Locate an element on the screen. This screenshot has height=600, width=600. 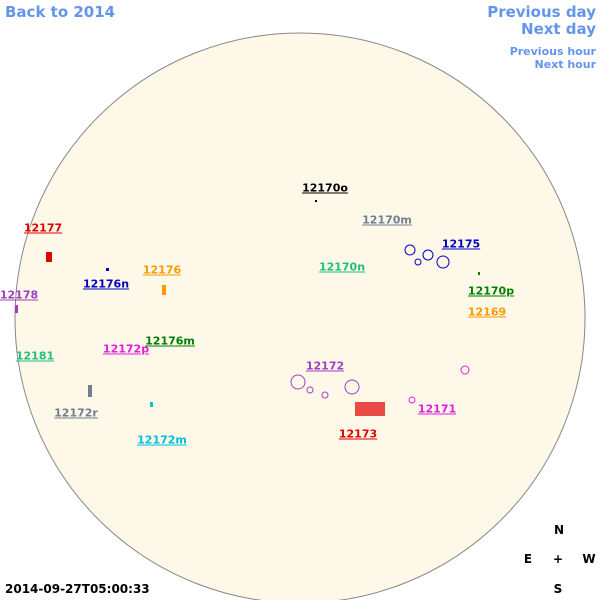
region-label: 12176n is located at coordinates (106, 284).